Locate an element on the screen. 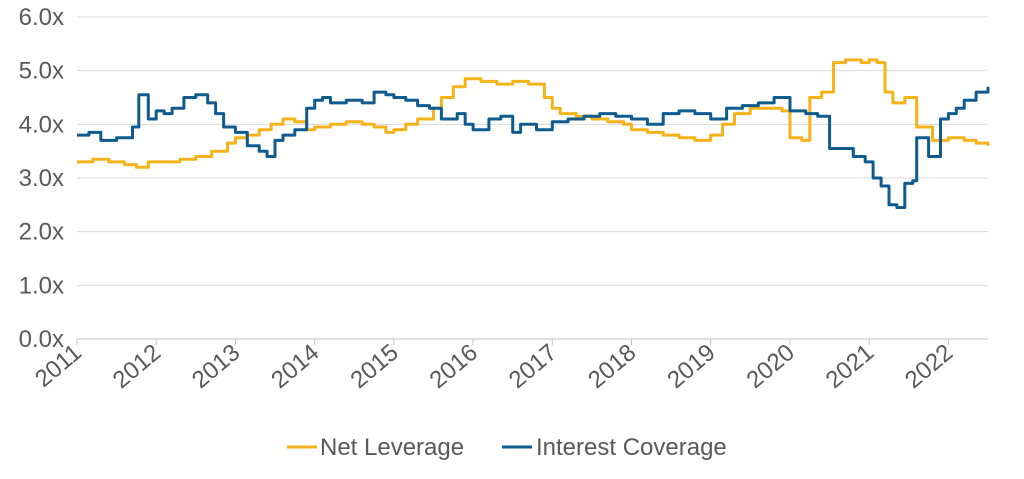 This screenshot has width=1024, height=479. x-tick-label: 2012 is located at coordinates (137, 366).